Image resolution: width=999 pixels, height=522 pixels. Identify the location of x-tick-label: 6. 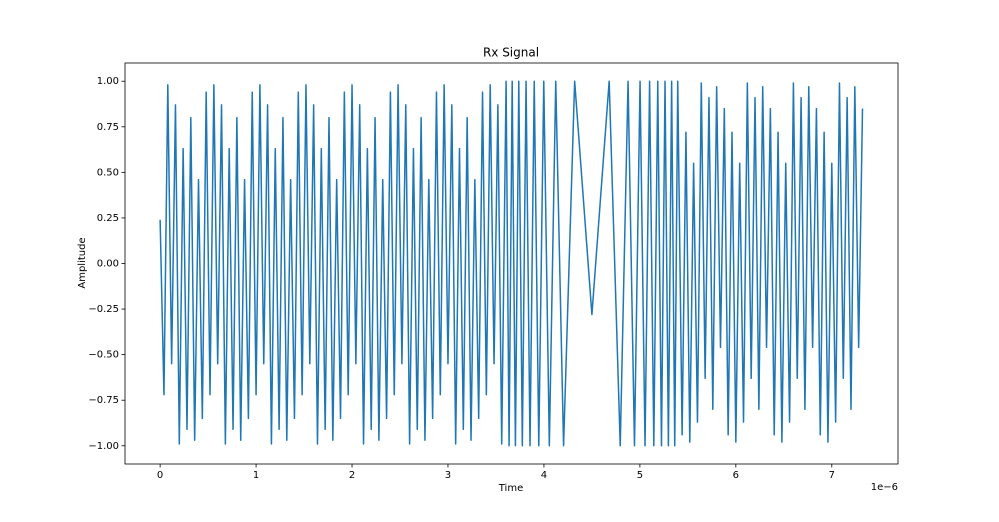
(736, 475).